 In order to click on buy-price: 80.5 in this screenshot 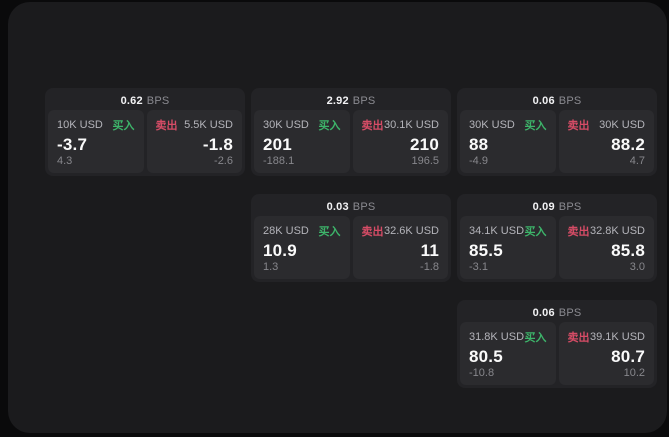, I will do `click(486, 356)`.